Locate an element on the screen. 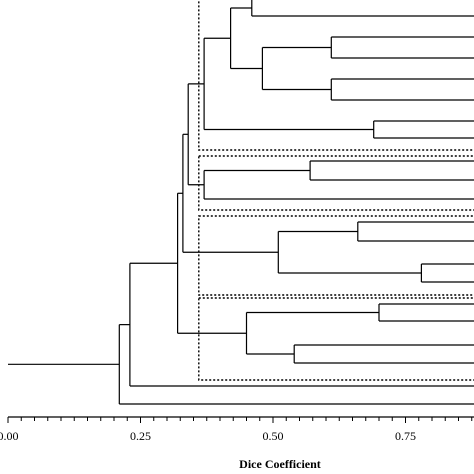 This screenshot has width=474, height=474. x-tick-label: 0.75 is located at coordinates (405, 436).